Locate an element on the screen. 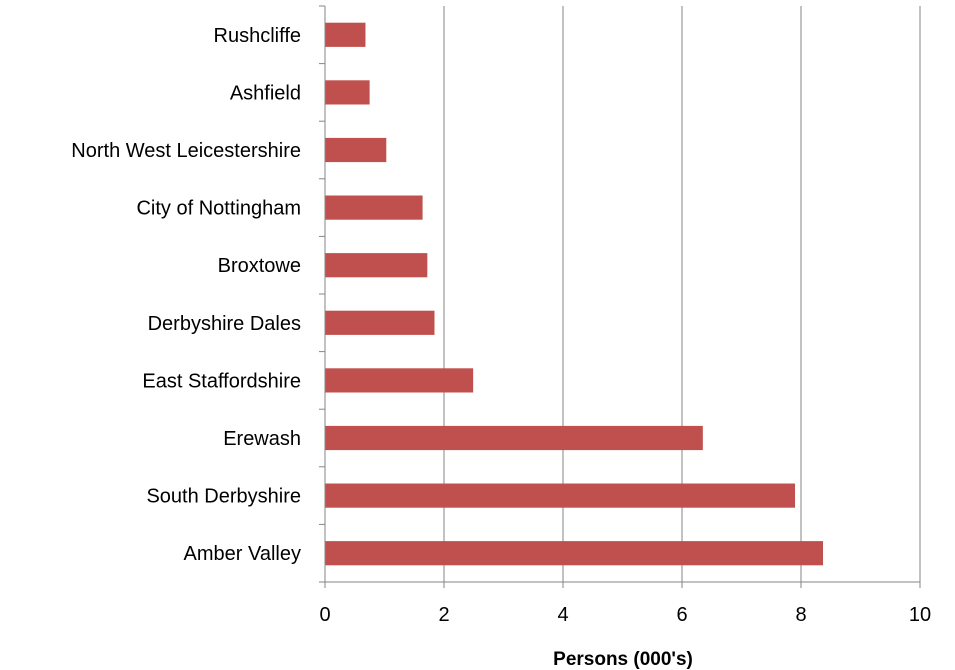  x-tick-label: 8 is located at coordinates (800, 615).